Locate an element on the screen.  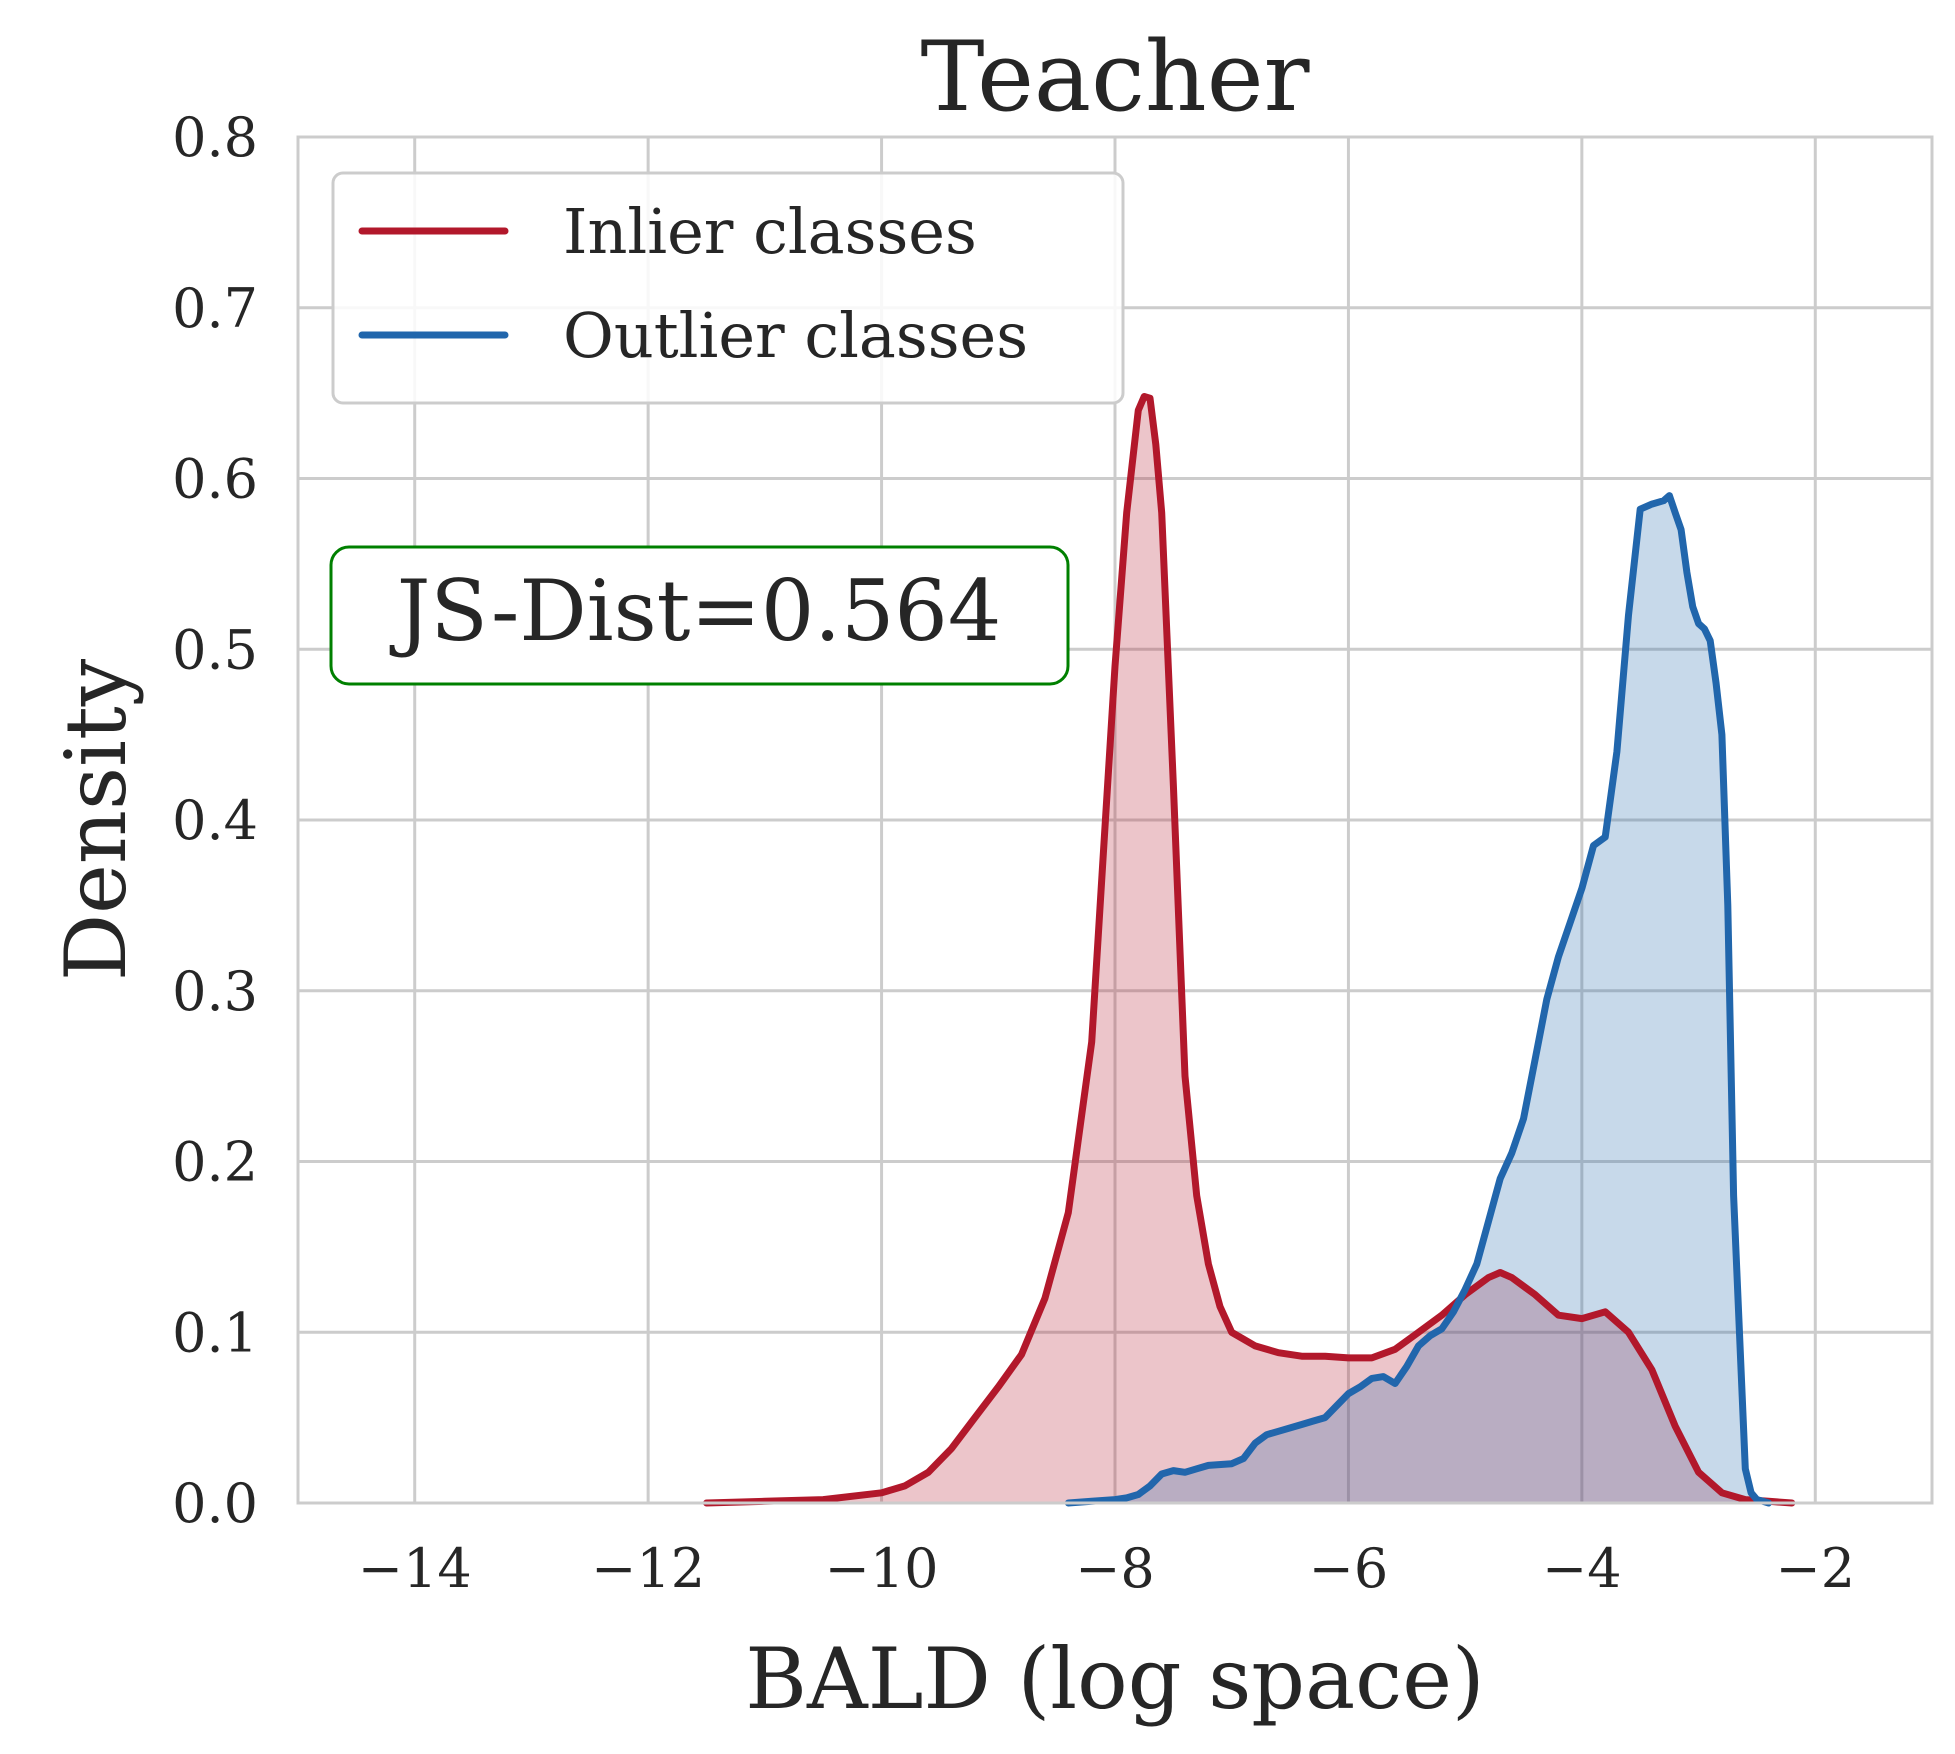
legend: Inlier classes Outlier classes is located at coordinates (728, 288).